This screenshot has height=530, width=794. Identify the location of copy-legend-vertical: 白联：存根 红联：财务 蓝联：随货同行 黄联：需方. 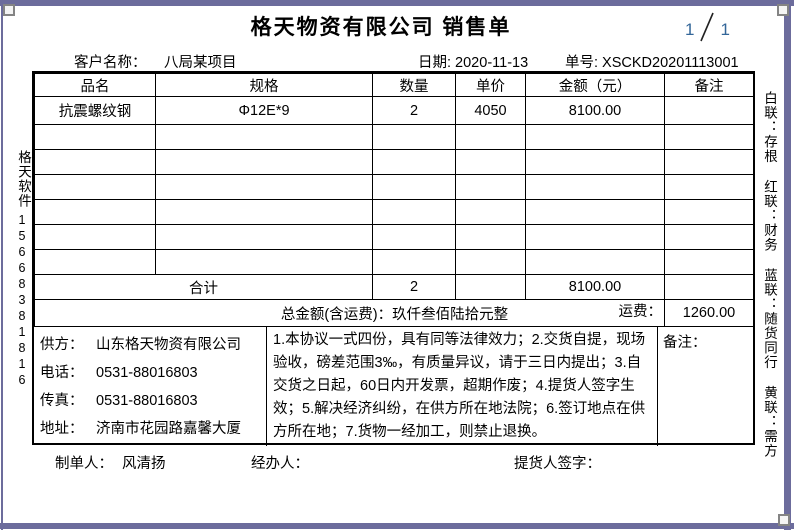
(769, 274).